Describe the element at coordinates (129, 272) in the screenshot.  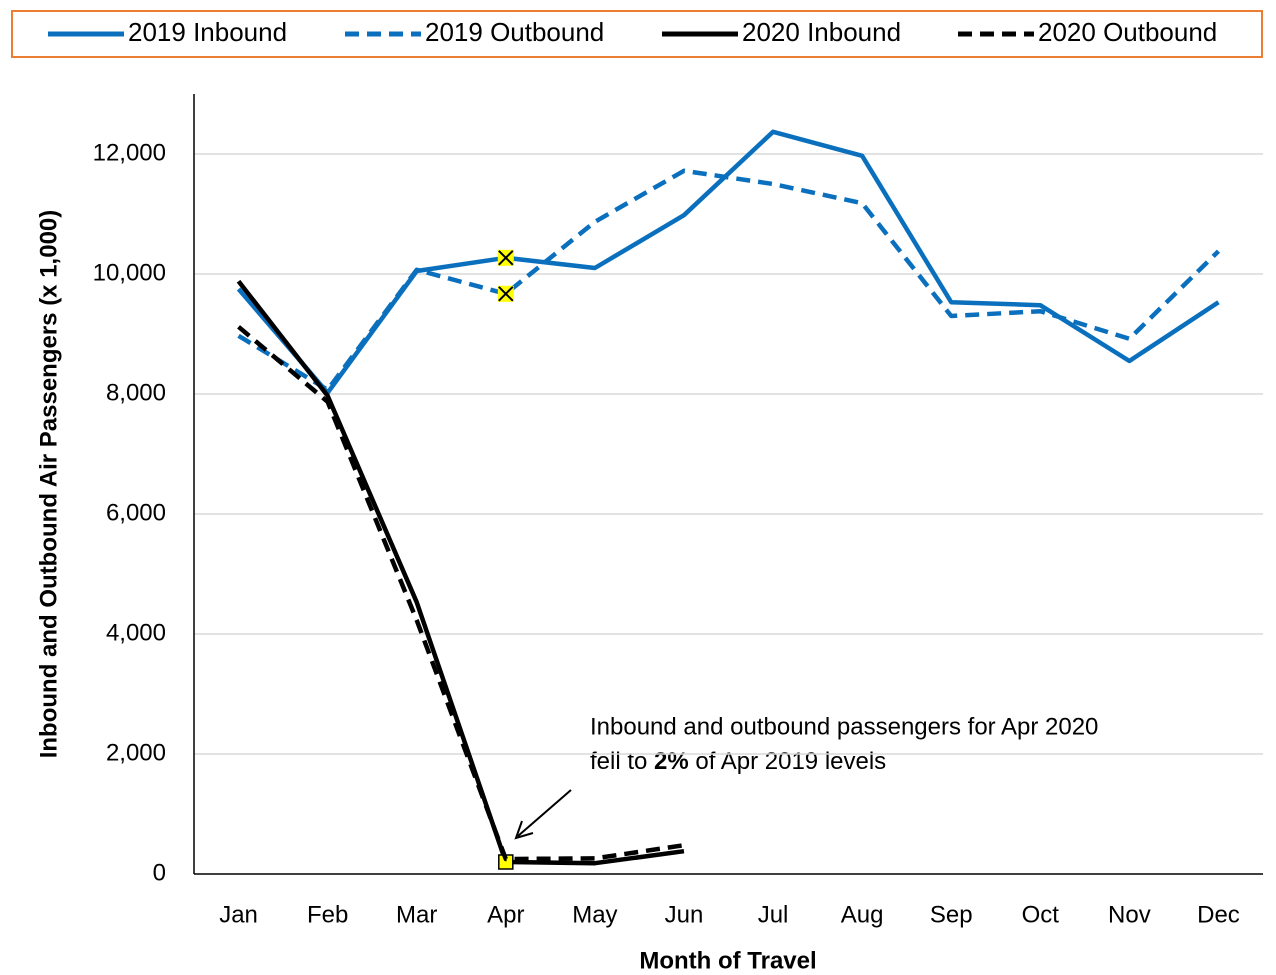
I see `y-tick-label: 10,000` at that location.